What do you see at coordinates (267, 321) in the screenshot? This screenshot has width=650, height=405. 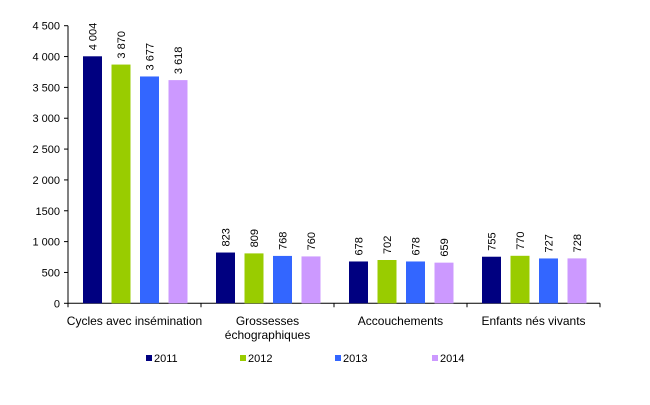 I see `category-label: Grossesses` at bounding box center [267, 321].